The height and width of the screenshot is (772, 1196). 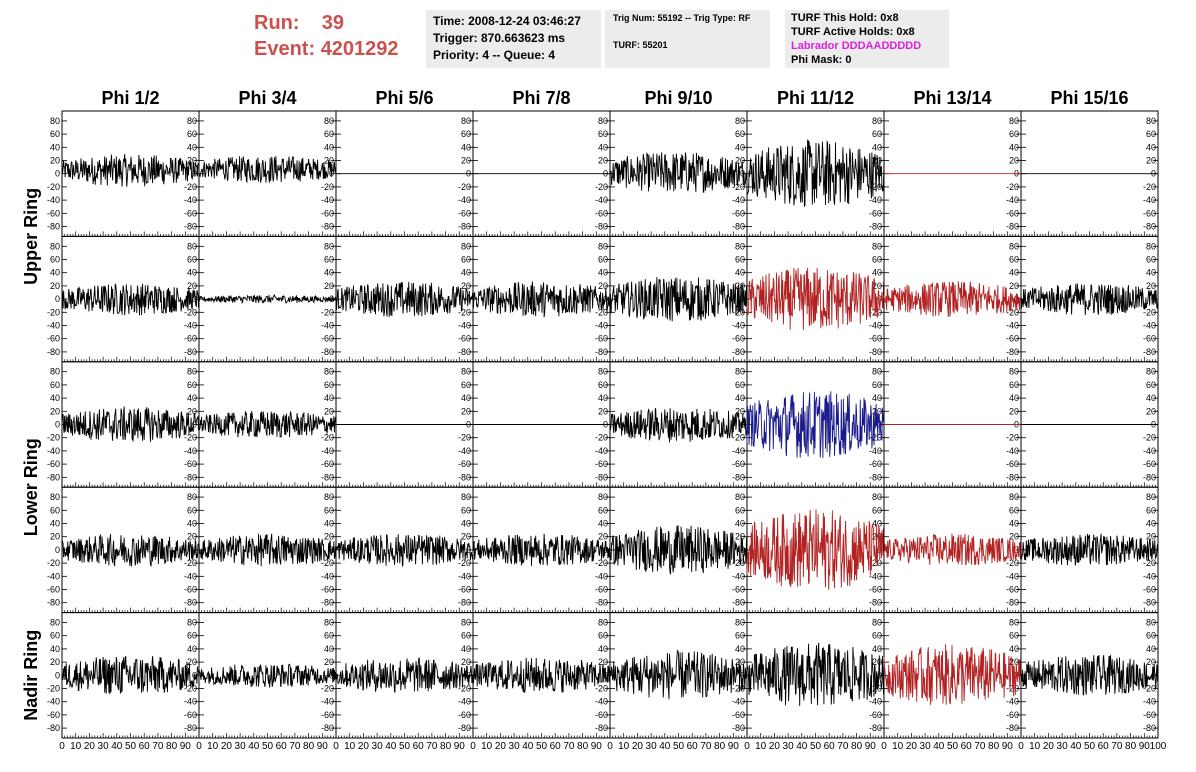 I want to click on x-tick-label: 10, so click(x=761, y=746).